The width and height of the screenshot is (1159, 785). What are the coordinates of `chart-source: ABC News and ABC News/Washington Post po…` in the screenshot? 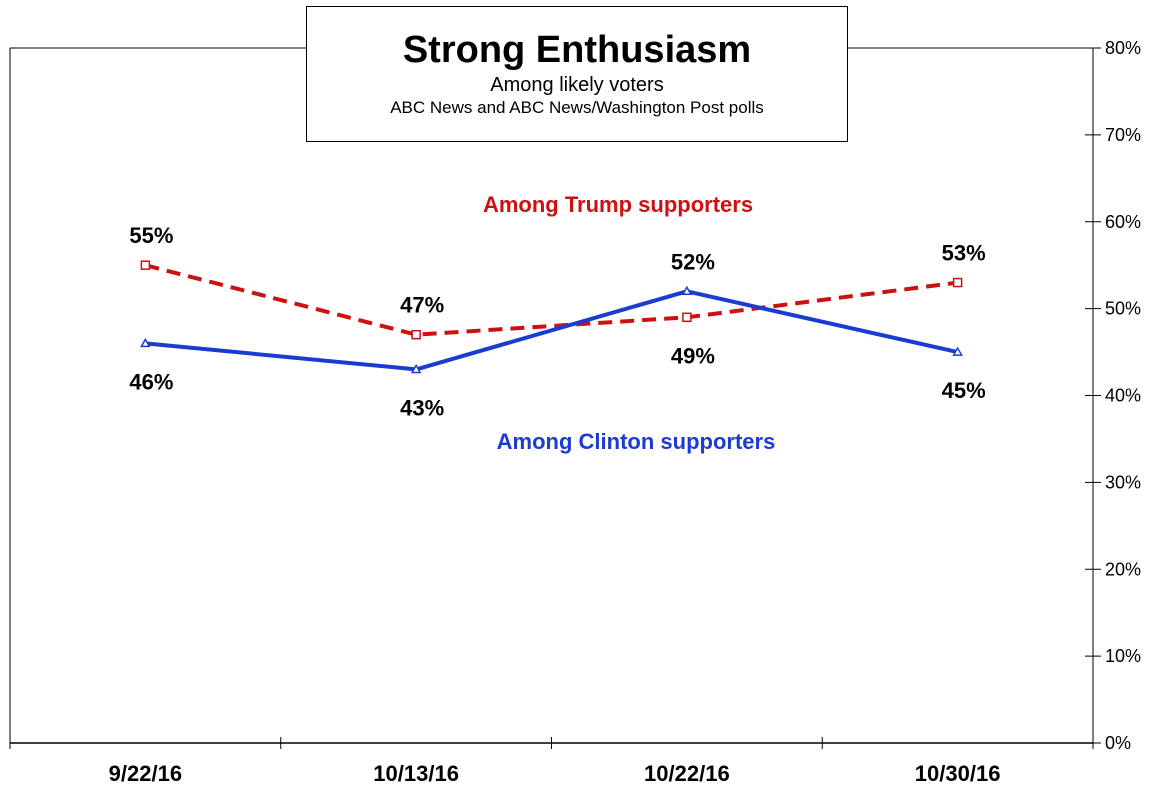 It's located at (577, 107).